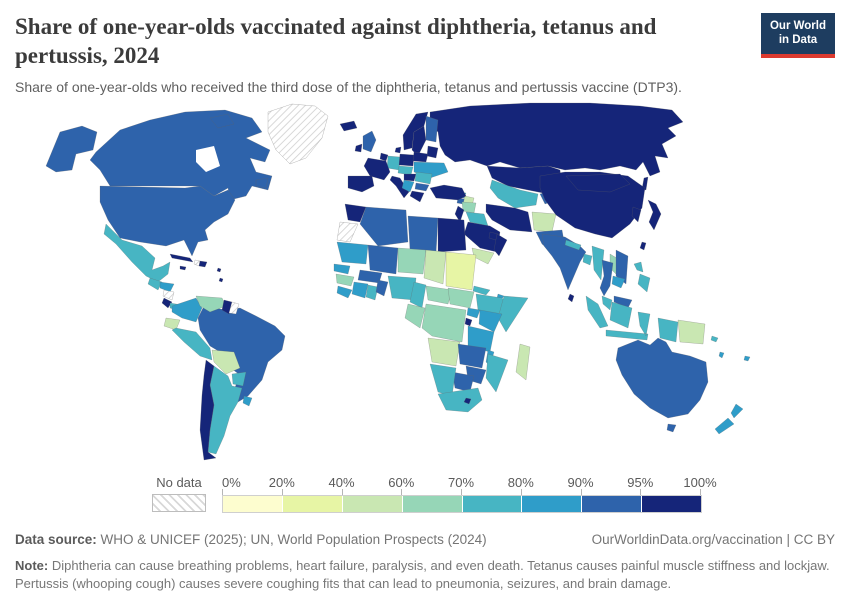  Describe the element at coordinates (262, 183) in the screenshot. I see `region-canada-newfoundland` at that location.